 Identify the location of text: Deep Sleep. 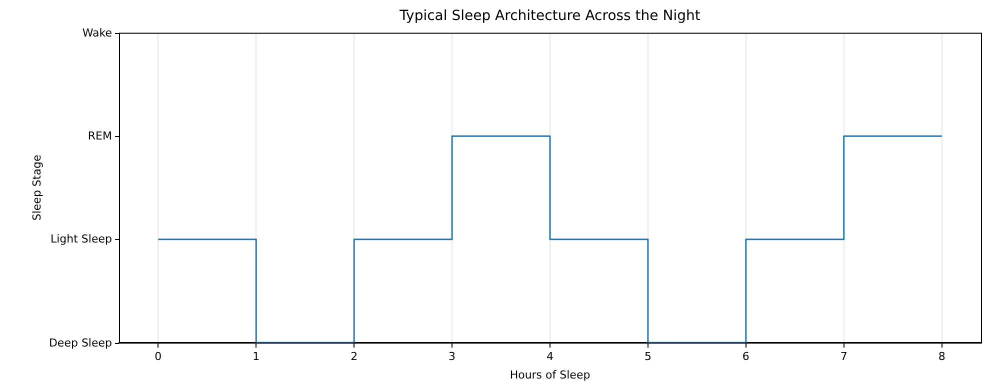
(80, 343).